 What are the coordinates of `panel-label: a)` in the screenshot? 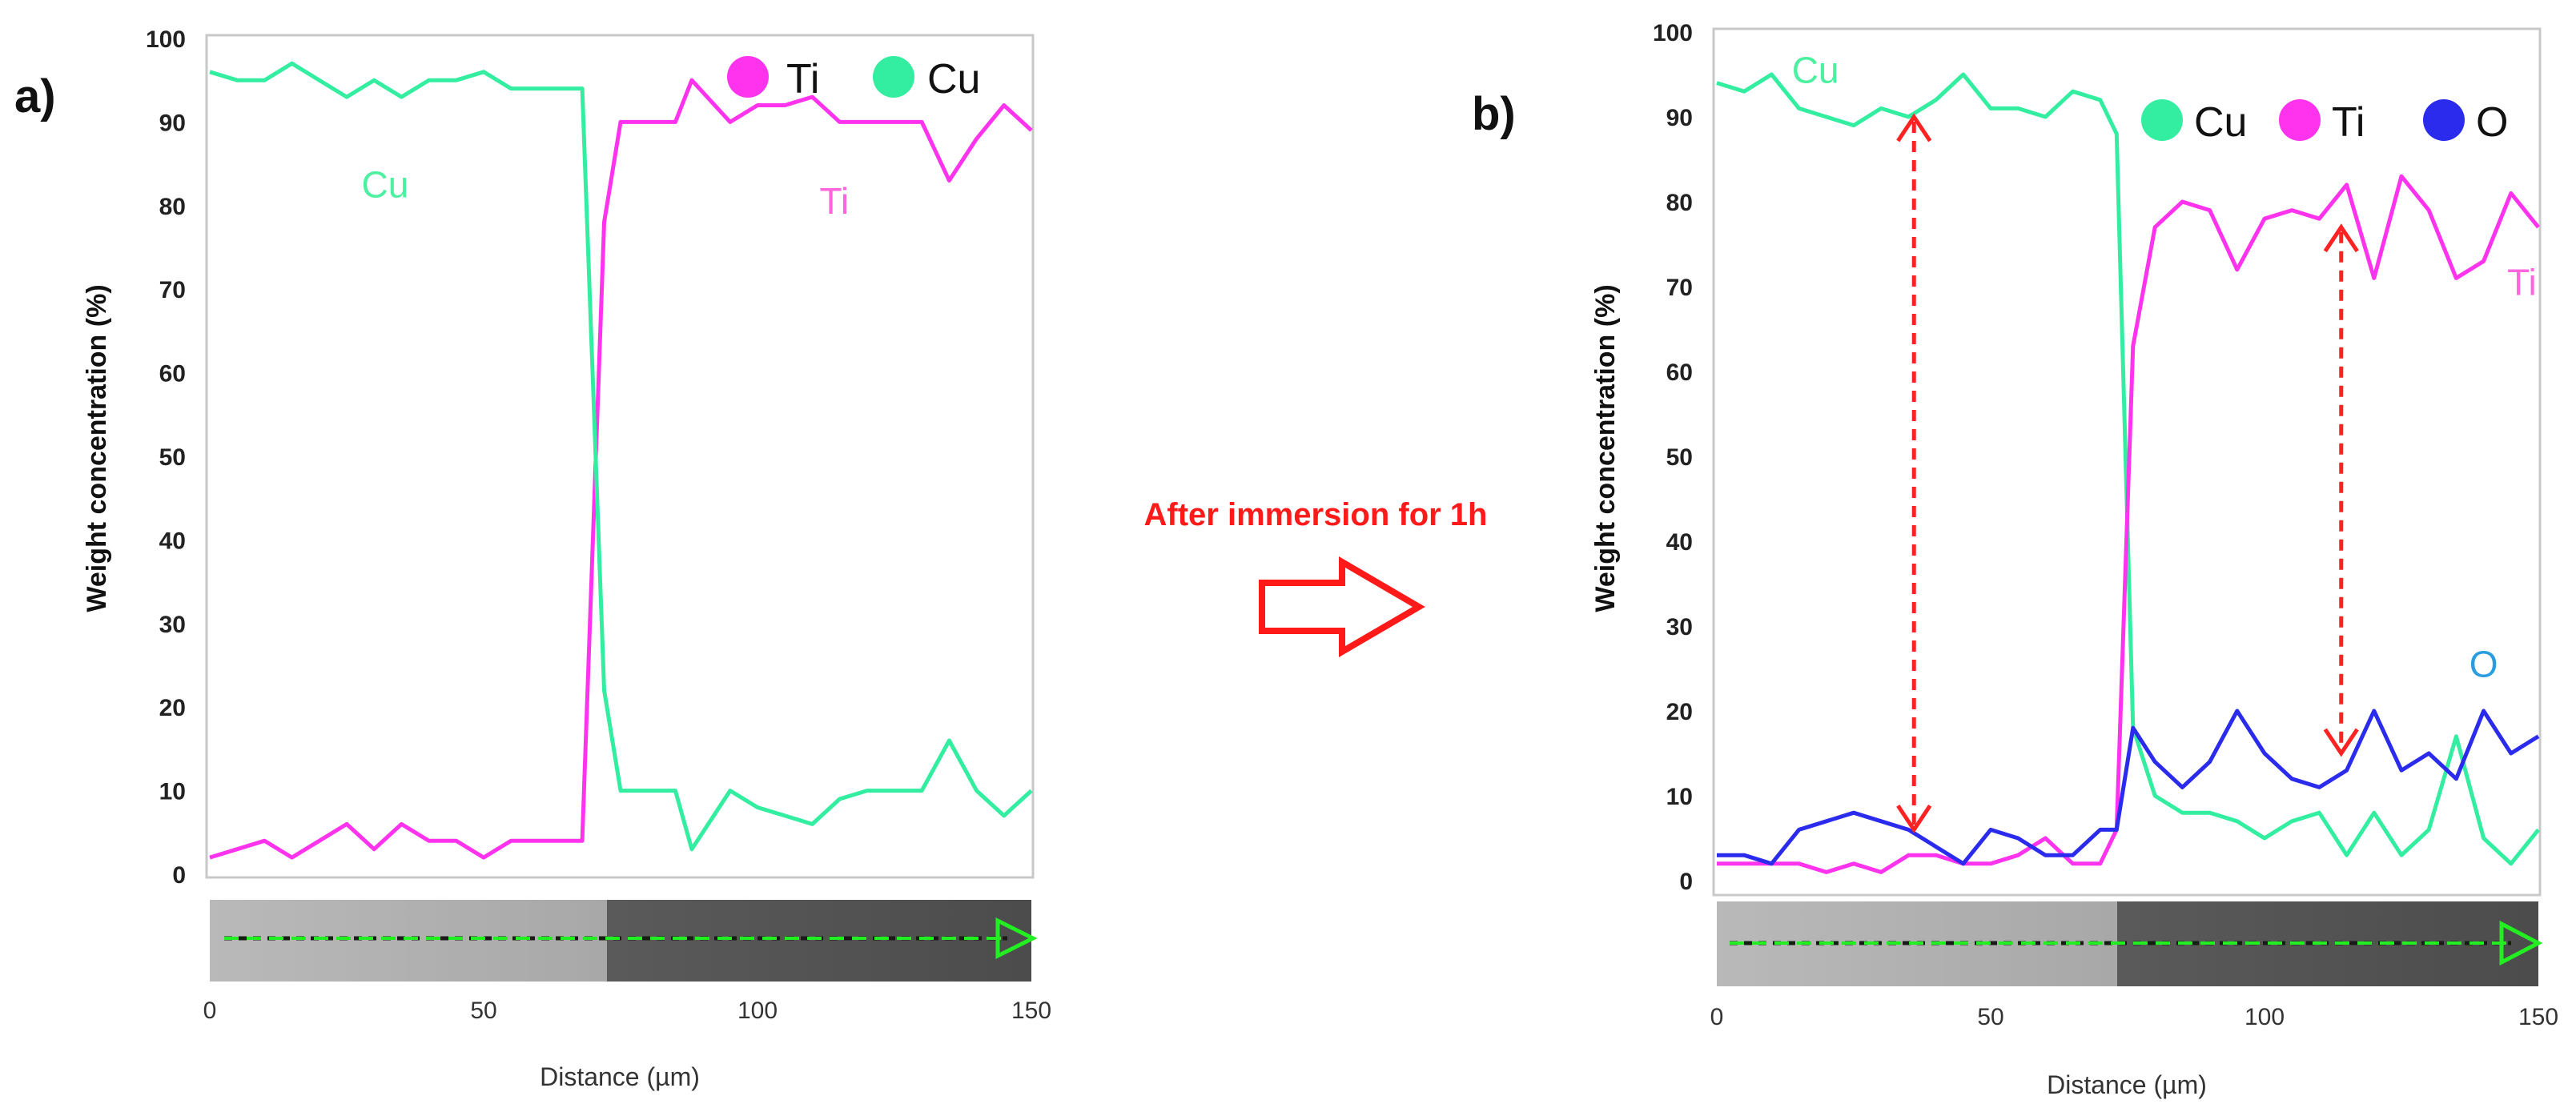 It's located at (35, 96).